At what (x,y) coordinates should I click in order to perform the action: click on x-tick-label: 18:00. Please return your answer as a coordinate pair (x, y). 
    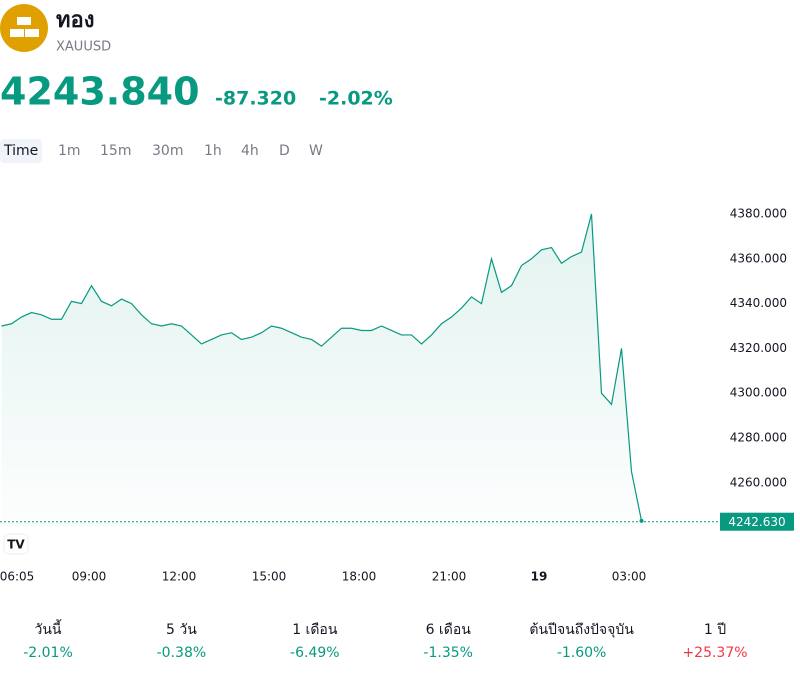
    Looking at the image, I should click on (359, 577).